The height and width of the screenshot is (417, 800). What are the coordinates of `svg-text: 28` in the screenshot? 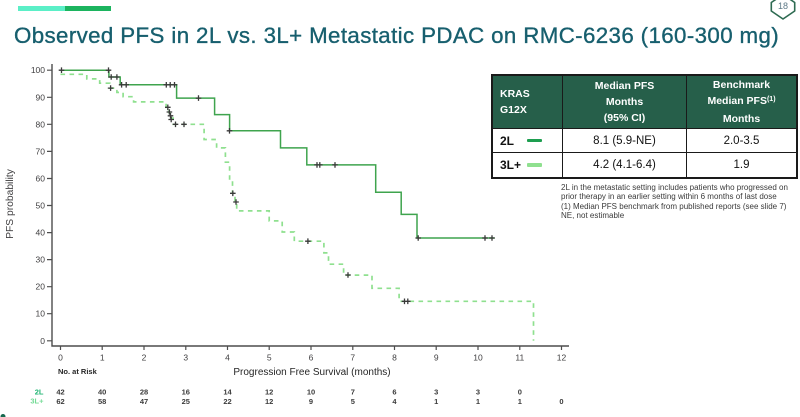 It's located at (144, 392).